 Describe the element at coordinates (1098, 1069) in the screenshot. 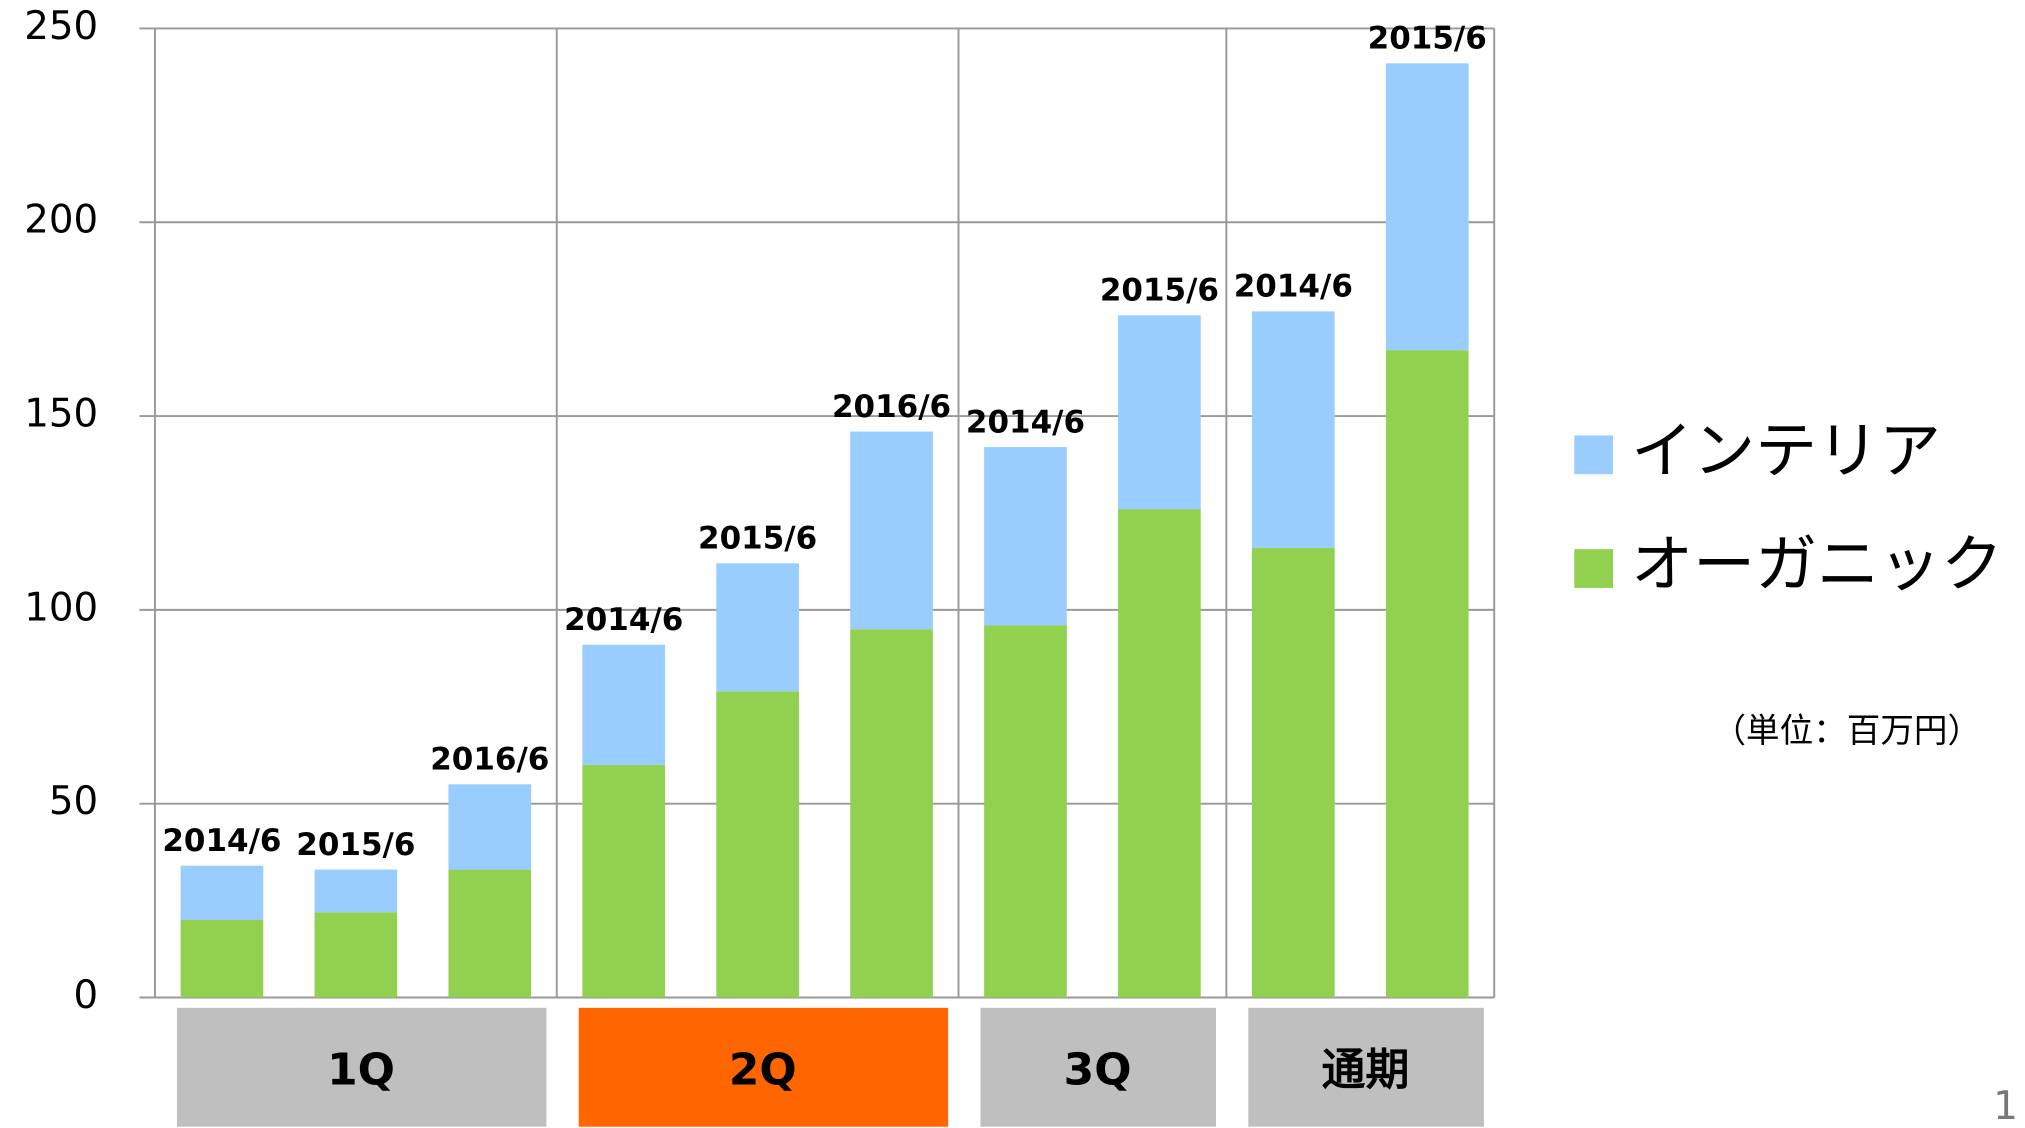

I see `group-label: 3Q` at that location.